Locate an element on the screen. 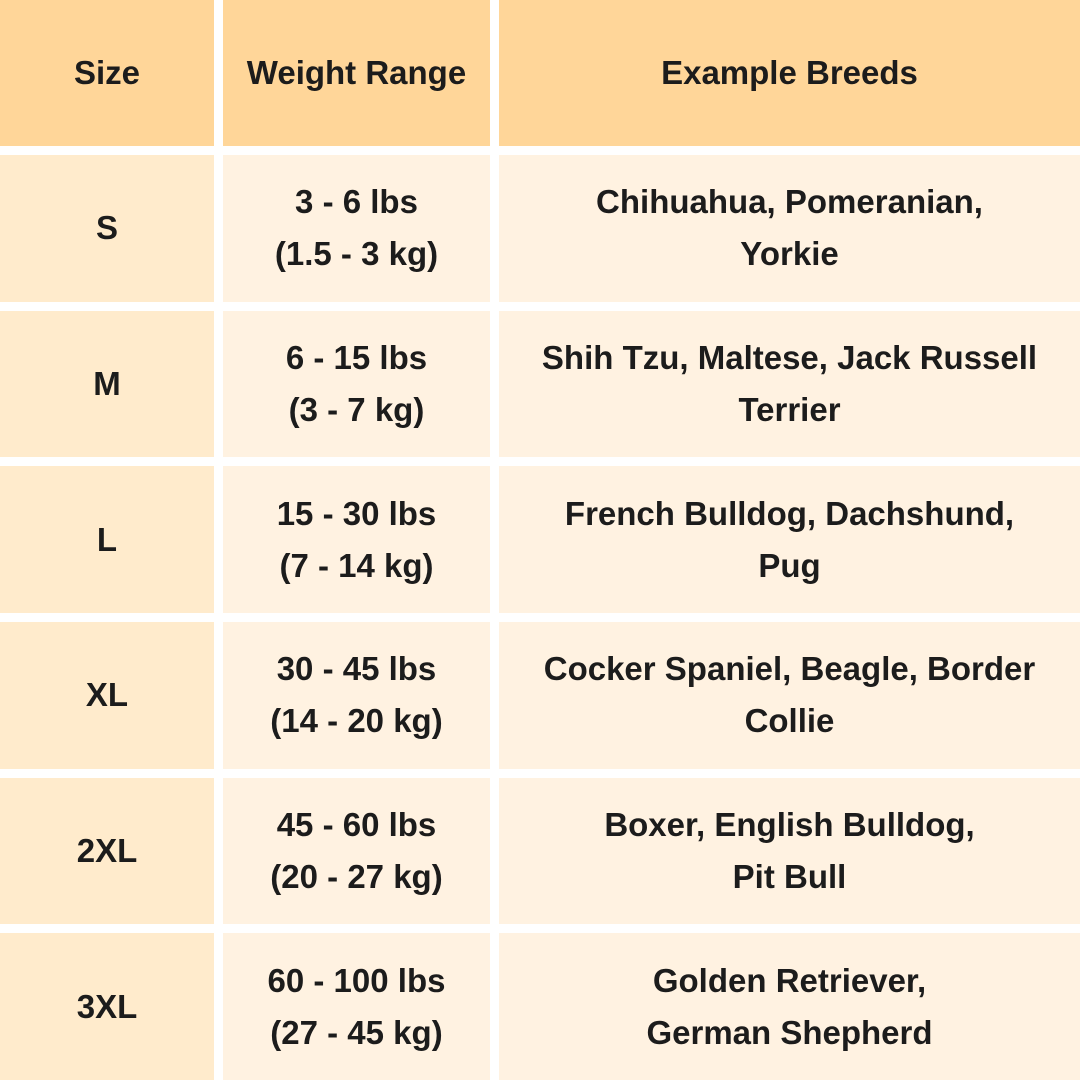 The width and height of the screenshot is (1080, 1080). breeds-cell-line: Golden Retriever, is located at coordinates (789, 980).